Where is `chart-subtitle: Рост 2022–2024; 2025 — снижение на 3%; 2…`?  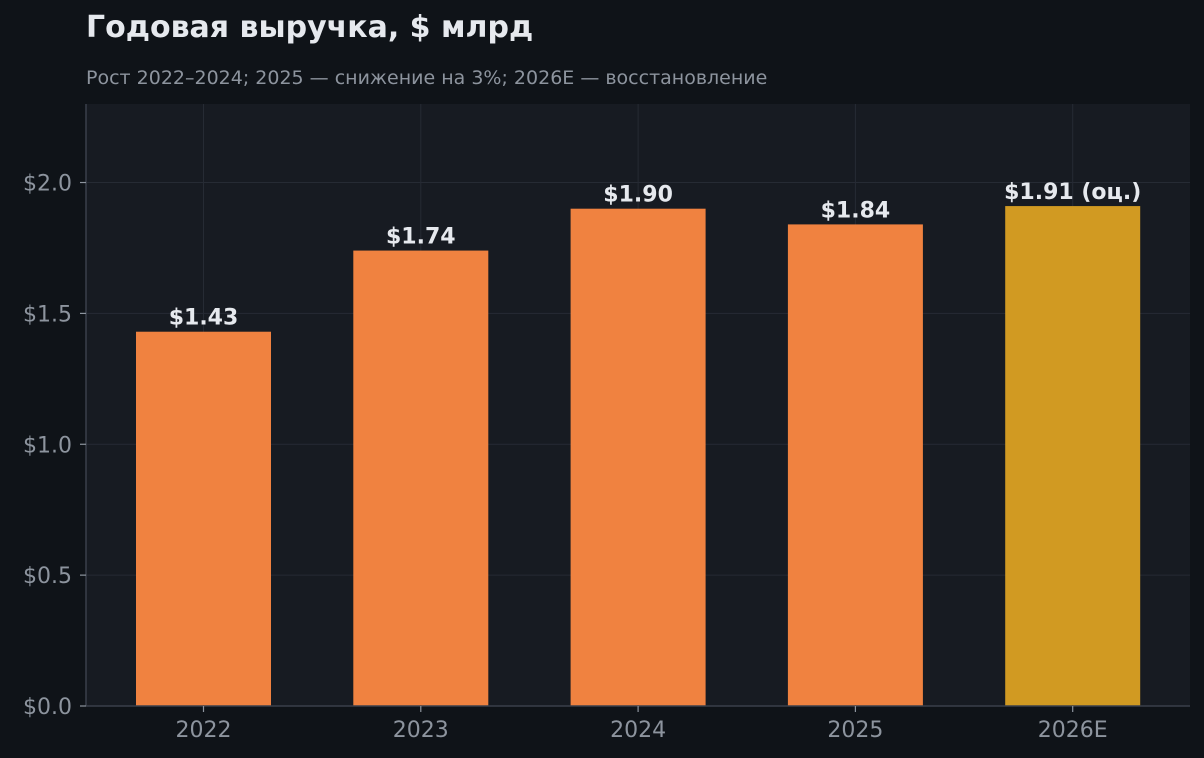 chart-subtitle: Рост 2022–2024; 2025 — снижение на 3%; 2… is located at coordinates (427, 78).